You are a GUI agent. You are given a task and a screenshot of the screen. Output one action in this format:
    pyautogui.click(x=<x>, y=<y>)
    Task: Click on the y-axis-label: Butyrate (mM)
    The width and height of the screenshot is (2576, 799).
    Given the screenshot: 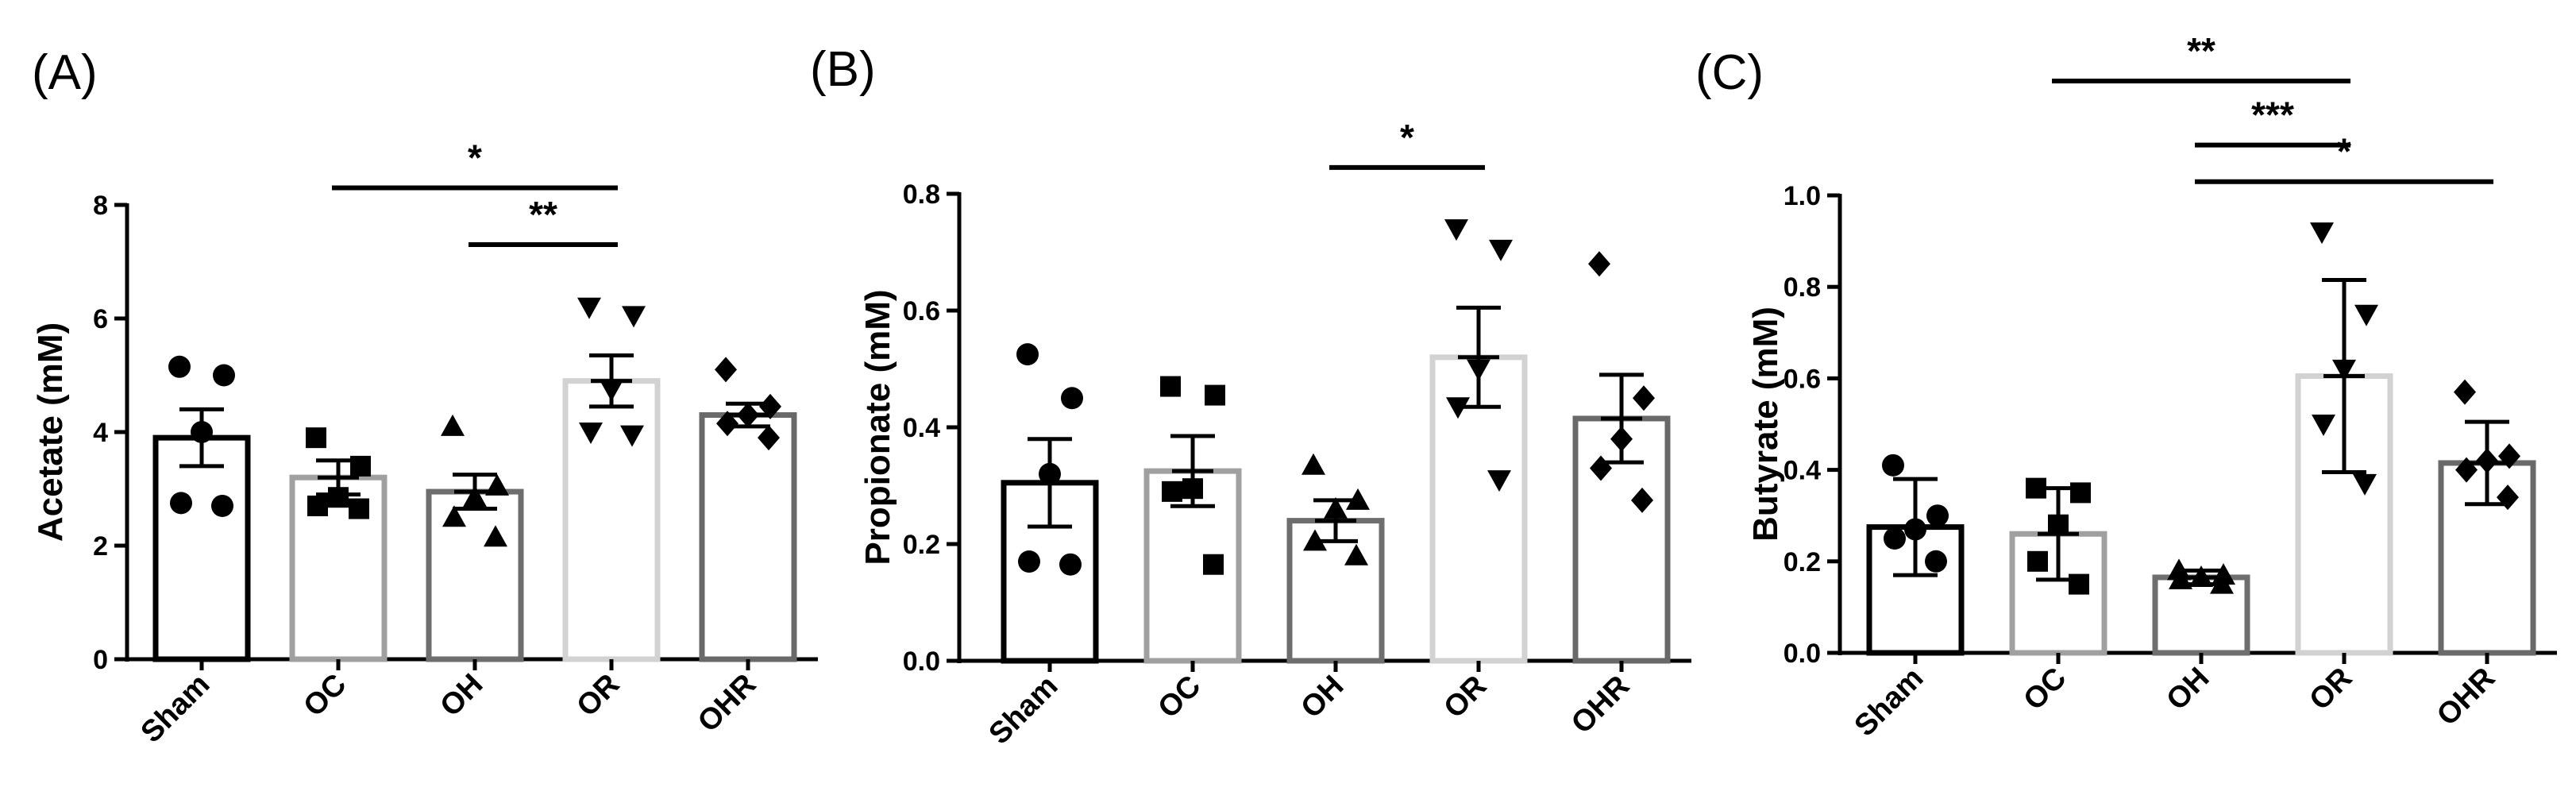 What is the action you would take?
    pyautogui.click(x=1765, y=424)
    